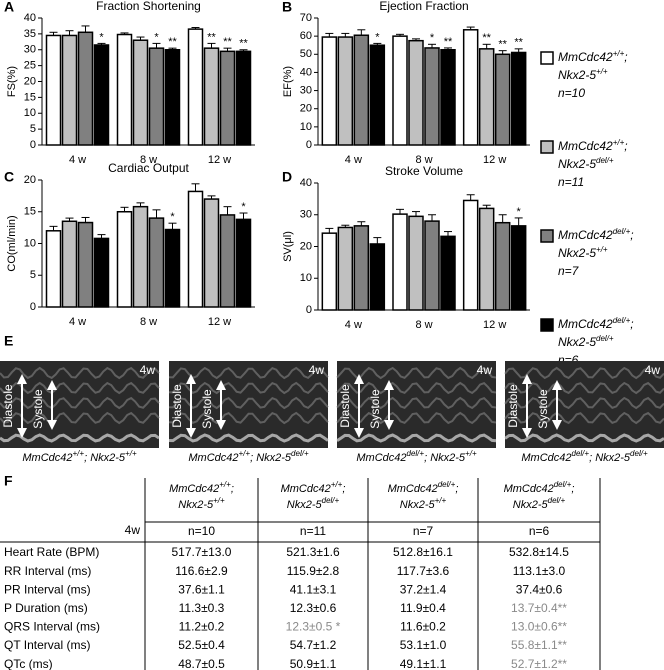 This screenshot has height=670, width=664. I want to click on table-cell: 11.6±0.2, so click(423, 627).